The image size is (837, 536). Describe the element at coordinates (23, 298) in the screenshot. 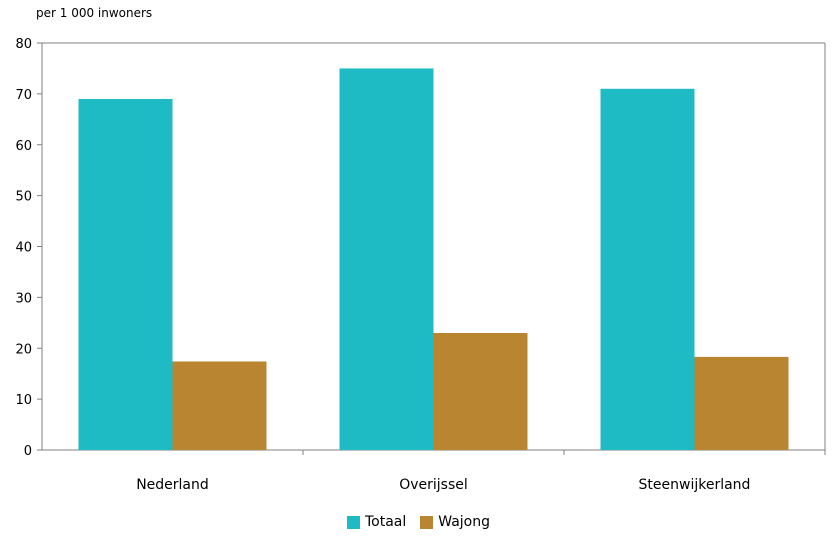

I see `y-tick-label: 30` at that location.